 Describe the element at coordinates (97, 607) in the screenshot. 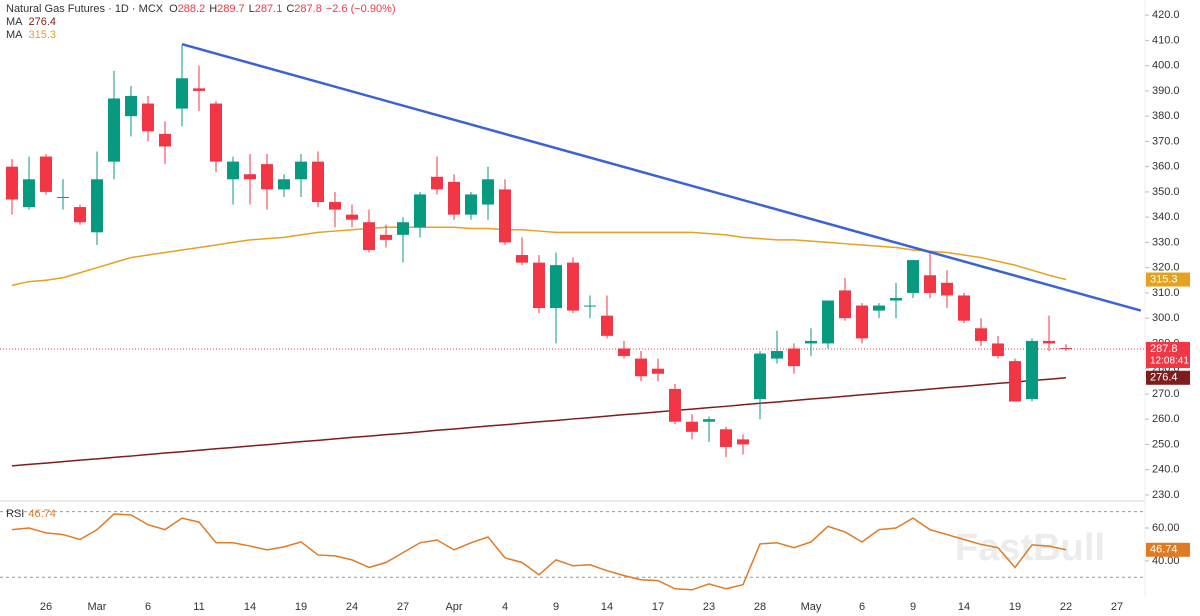

I see `x-tick-label: Mar` at that location.